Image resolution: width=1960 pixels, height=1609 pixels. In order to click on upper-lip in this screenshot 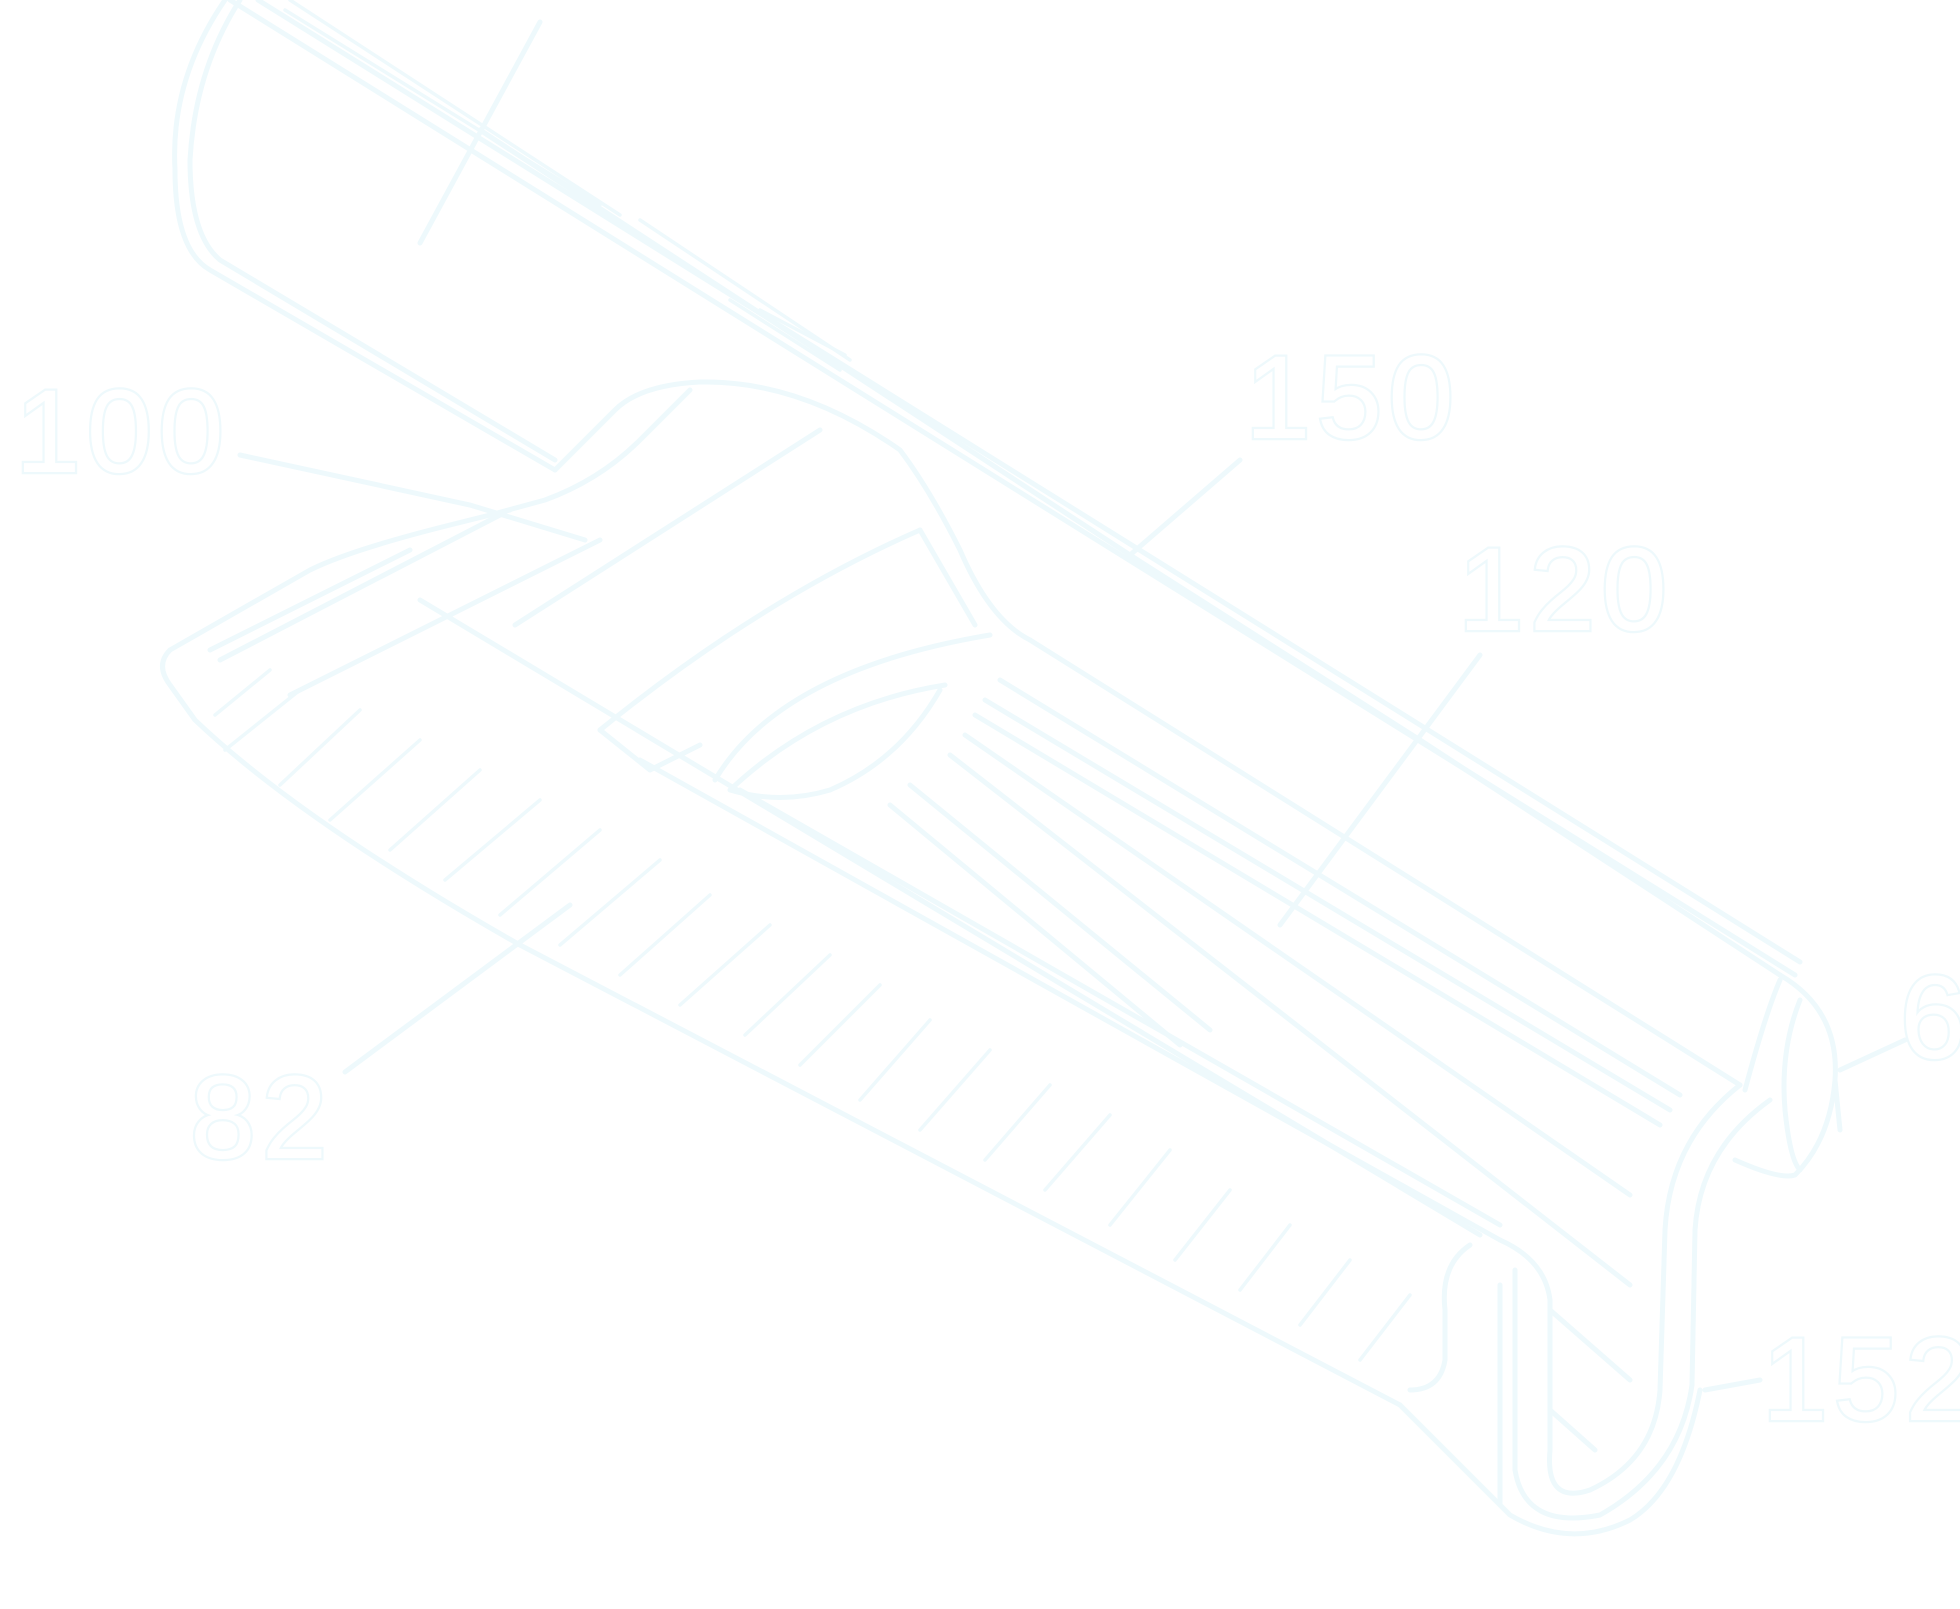, I will do `click(365, 236)`.